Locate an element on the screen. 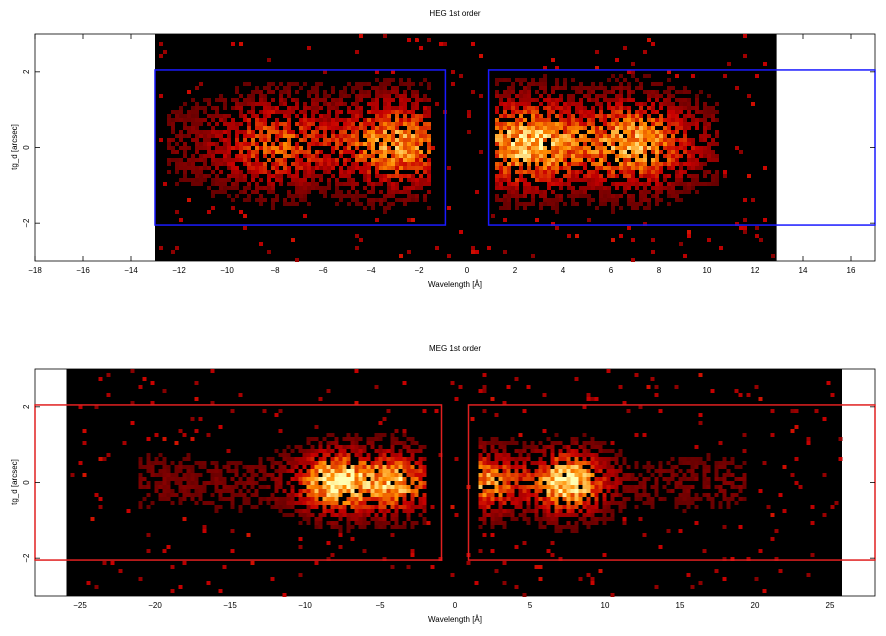 The width and height of the screenshot is (886, 636). y-tick-label: 2 is located at coordinates (26, 406).